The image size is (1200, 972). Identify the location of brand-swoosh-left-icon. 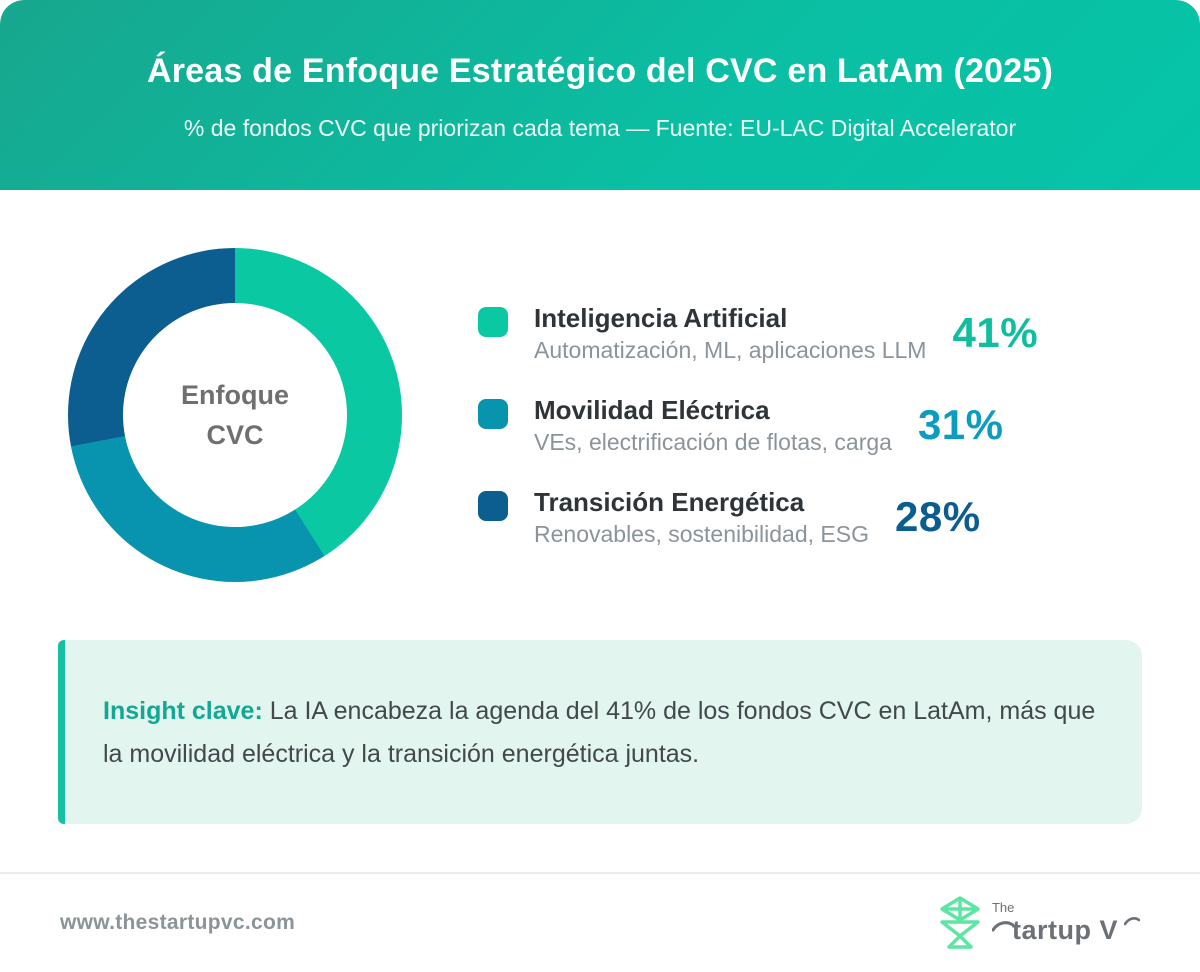
(1002, 926).